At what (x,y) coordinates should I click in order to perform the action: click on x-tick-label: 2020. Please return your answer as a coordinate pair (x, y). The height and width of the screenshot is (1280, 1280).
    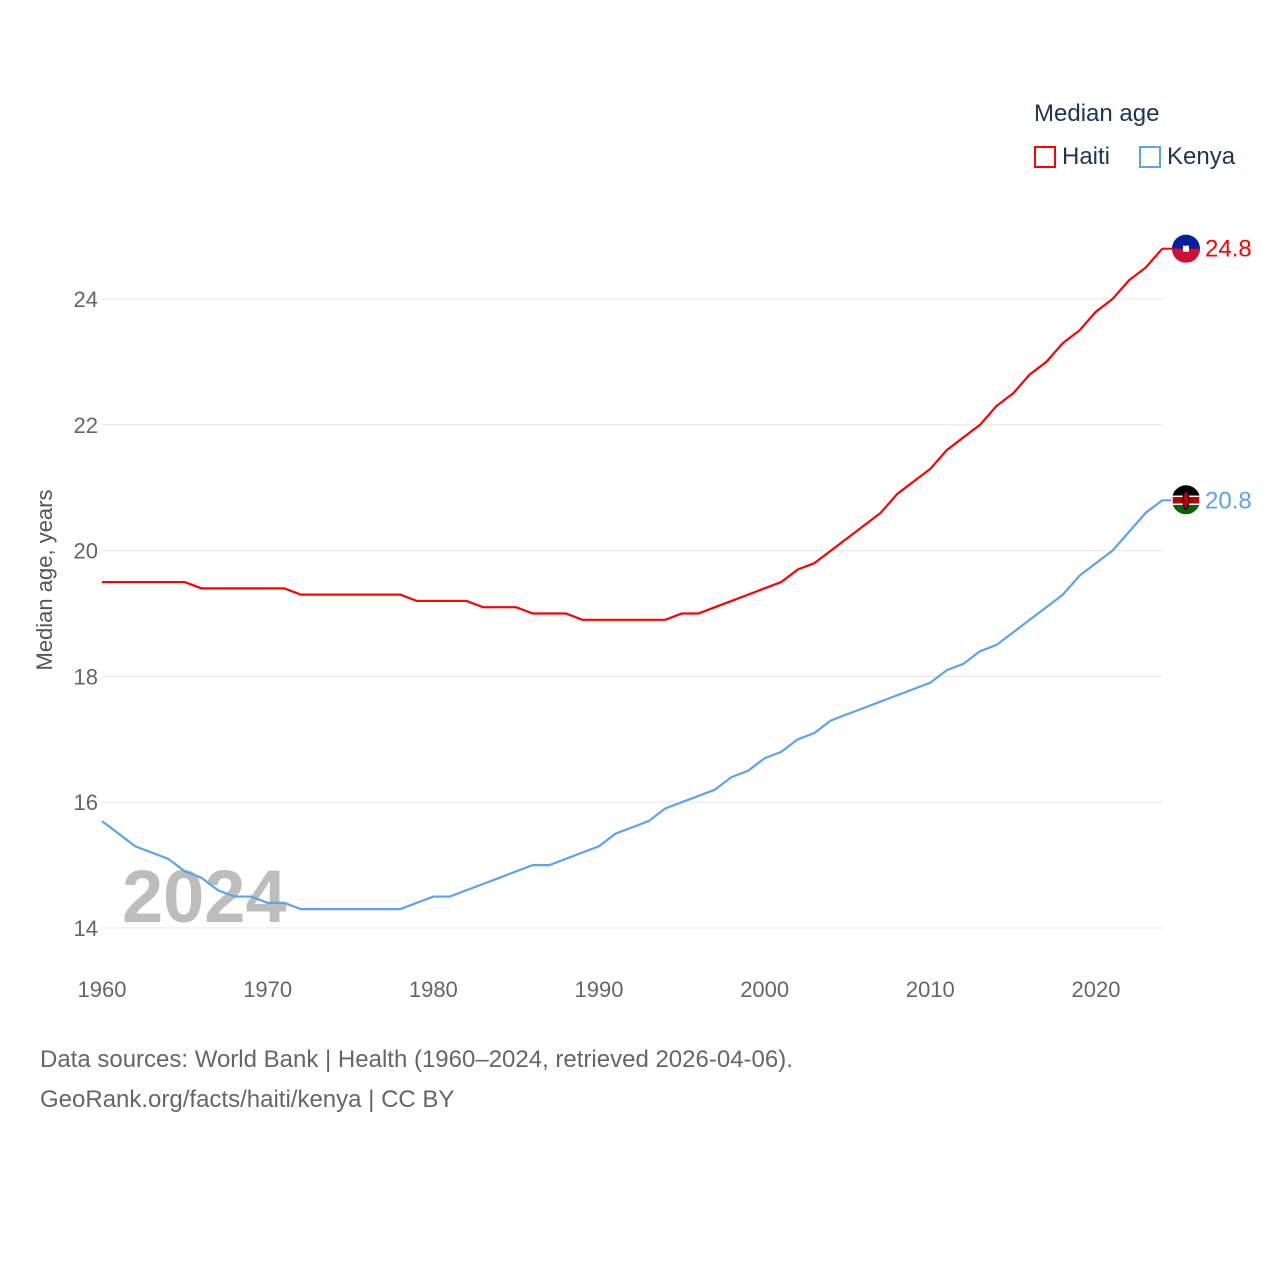
    Looking at the image, I should click on (1096, 989).